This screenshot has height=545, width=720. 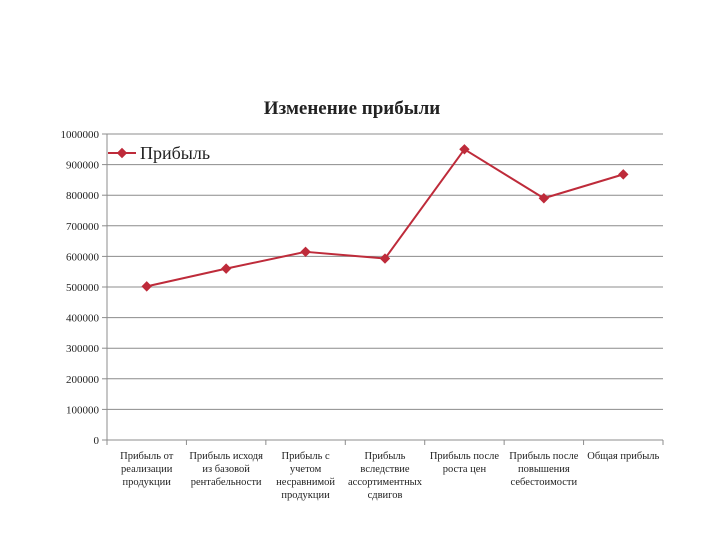 I want to click on x-tick-label-line: рентабельности, so click(x=226, y=482).